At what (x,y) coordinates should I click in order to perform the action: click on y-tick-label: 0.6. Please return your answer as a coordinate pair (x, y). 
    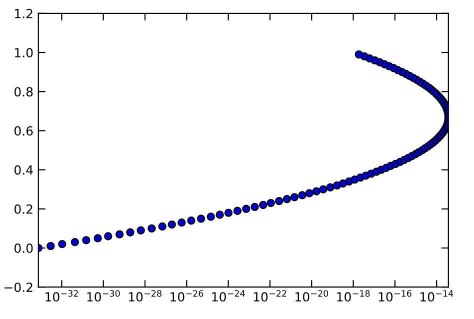
    Looking at the image, I should click on (23, 131).